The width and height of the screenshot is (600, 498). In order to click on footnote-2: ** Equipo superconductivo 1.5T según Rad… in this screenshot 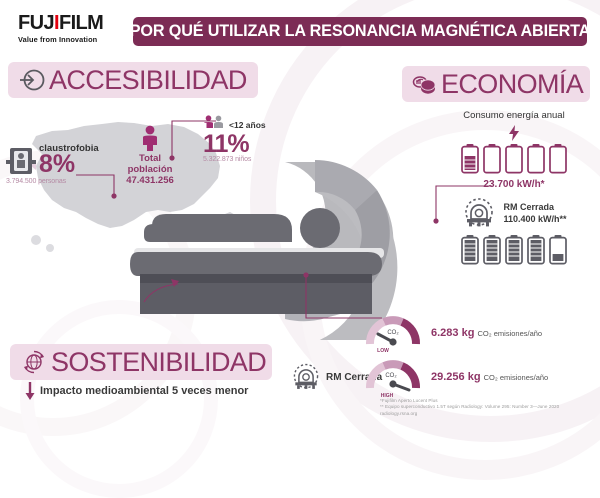, I will do `click(470, 410)`.